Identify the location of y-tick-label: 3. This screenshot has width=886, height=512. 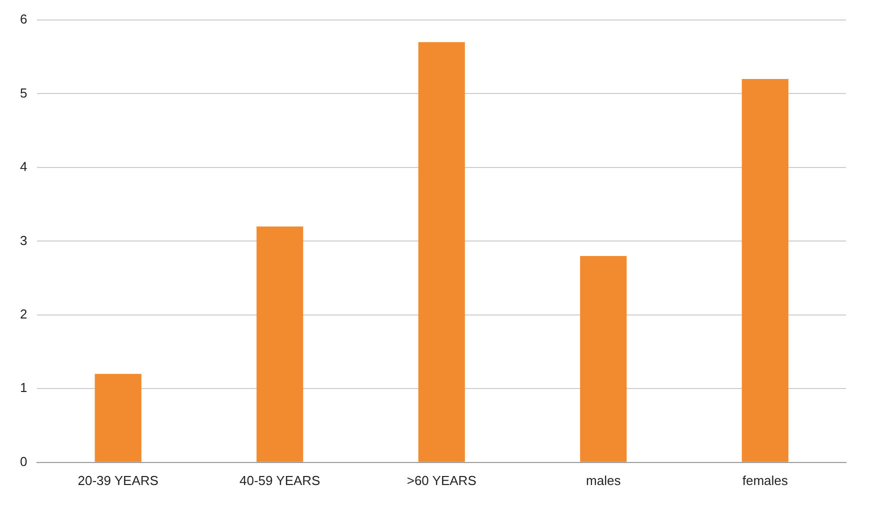
(24, 240).